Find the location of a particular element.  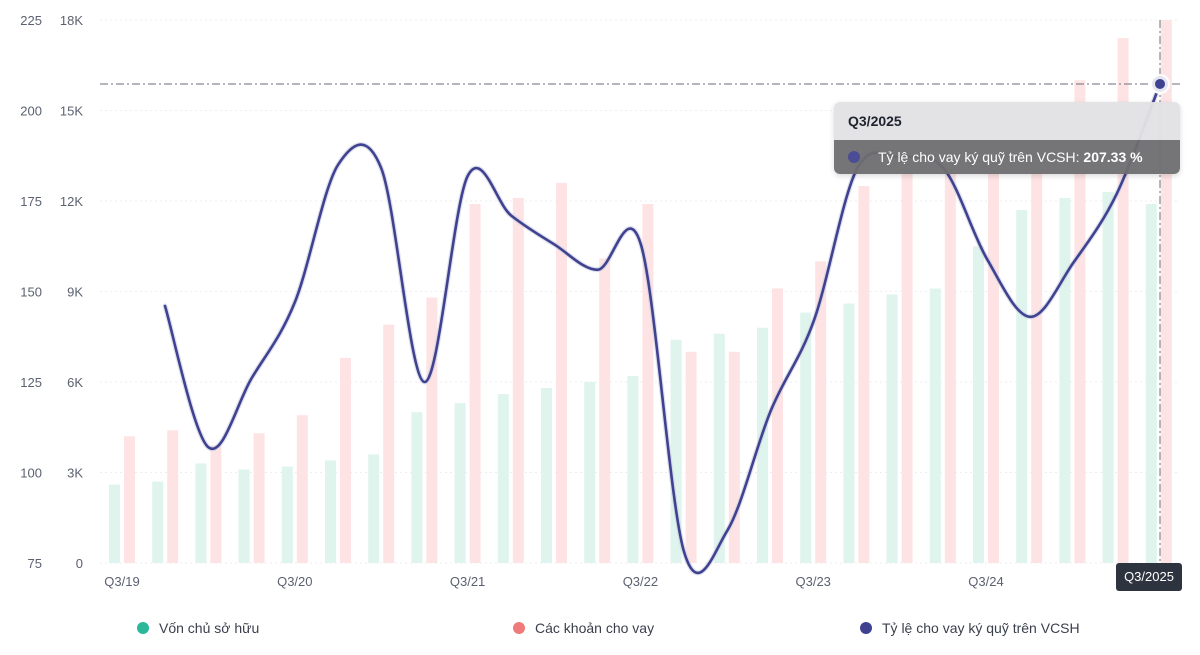

legend-label: Các khoản cho vay is located at coordinates (595, 628).